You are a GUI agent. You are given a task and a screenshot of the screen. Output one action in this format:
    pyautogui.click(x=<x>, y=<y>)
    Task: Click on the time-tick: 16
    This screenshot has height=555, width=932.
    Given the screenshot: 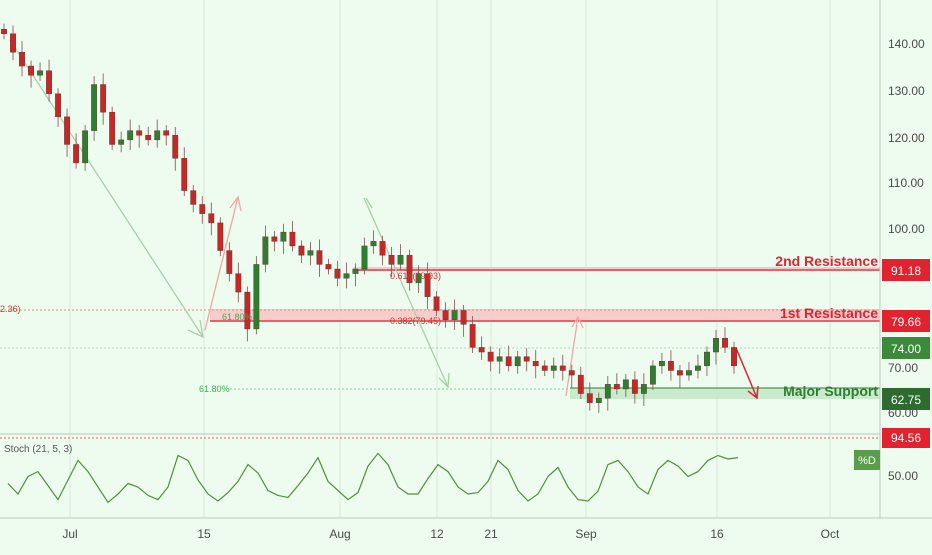 What is the action you would take?
    pyautogui.click(x=717, y=534)
    